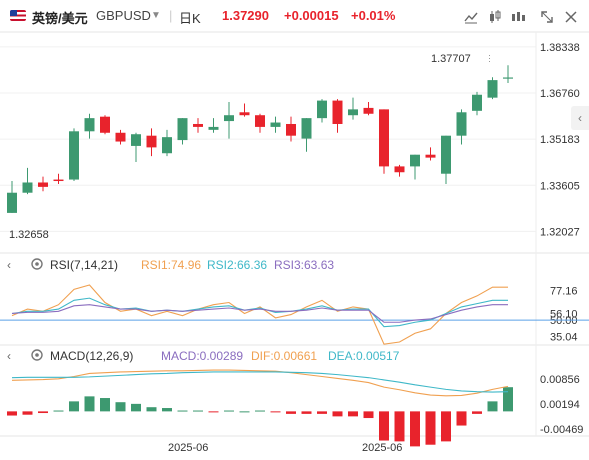 The width and height of the screenshot is (589, 460). I want to click on rsi-tick-label: 35.04, so click(564, 337).